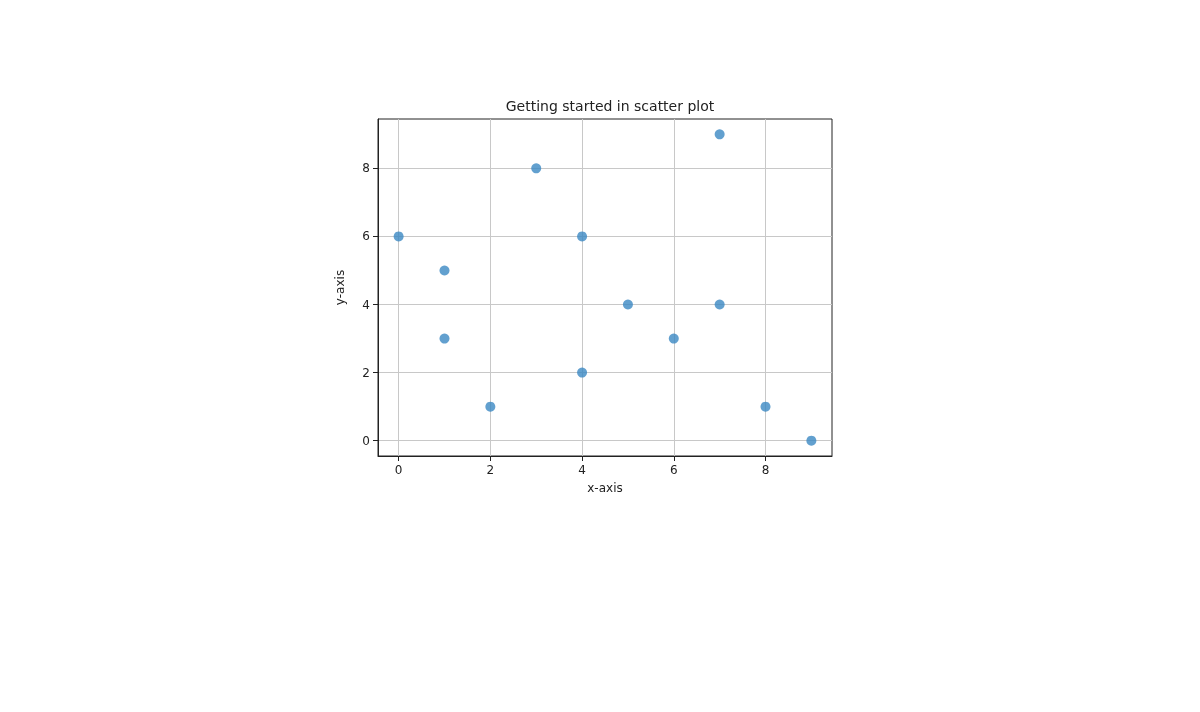  What do you see at coordinates (366, 236) in the screenshot?
I see `y-tick-label: 6` at bounding box center [366, 236].